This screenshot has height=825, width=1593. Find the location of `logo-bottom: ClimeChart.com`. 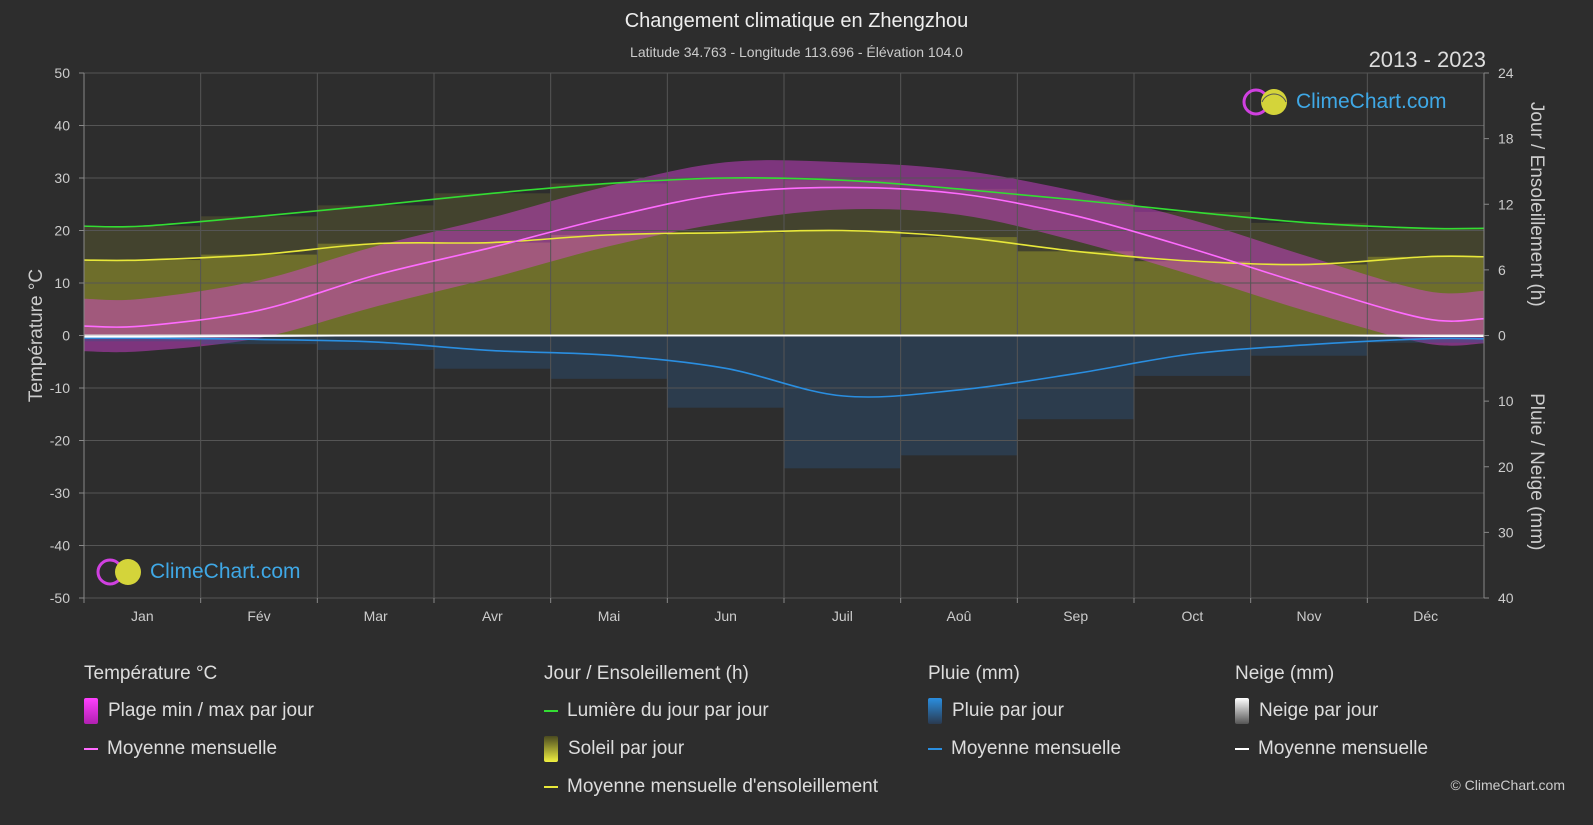

logo-bottom: ClimeChart.com is located at coordinates (197, 572).